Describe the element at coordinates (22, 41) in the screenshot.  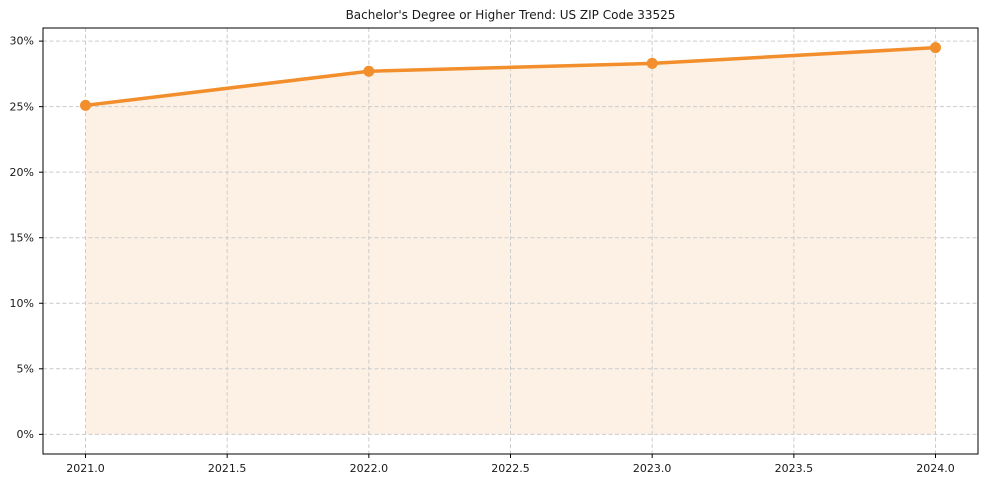
I see `y-axis-tick-label: 30%` at that location.